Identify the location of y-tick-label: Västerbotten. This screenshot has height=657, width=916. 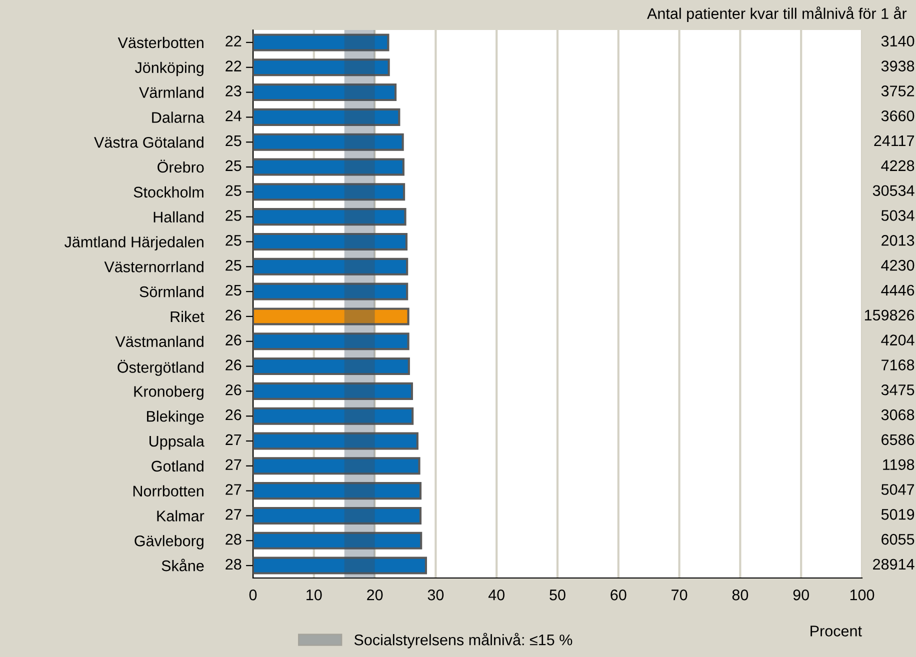
(161, 42).